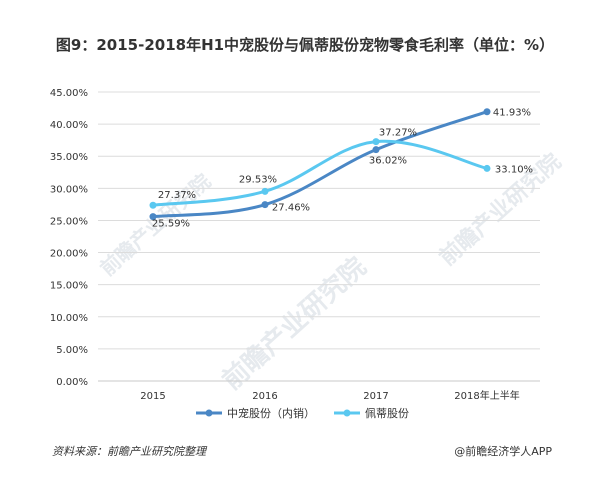  What do you see at coordinates (129, 451) in the screenshot?
I see `source-note: 资料来源：前瞻产业研究院整理` at bounding box center [129, 451].